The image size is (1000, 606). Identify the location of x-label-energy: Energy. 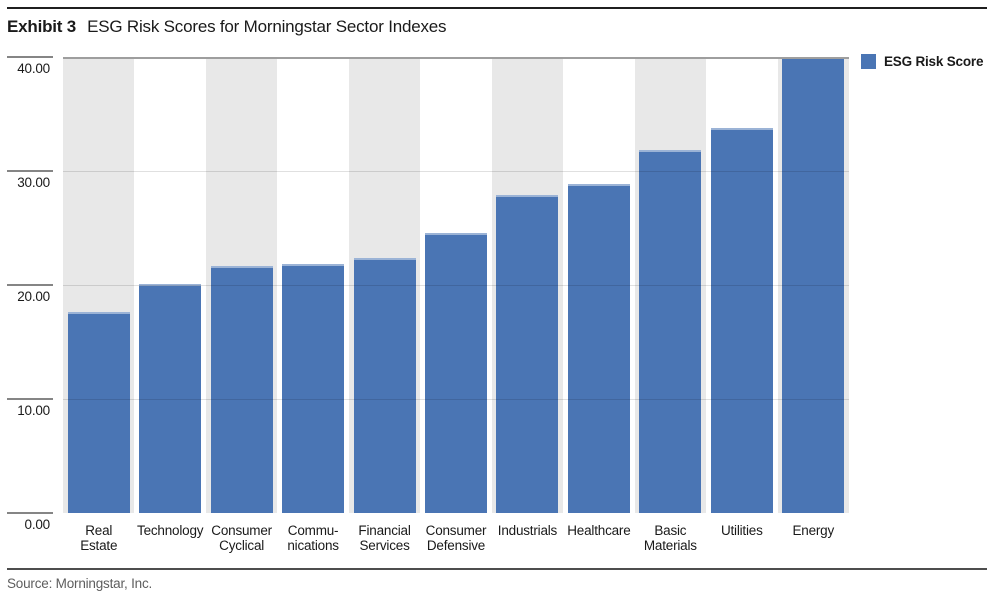
(813, 530).